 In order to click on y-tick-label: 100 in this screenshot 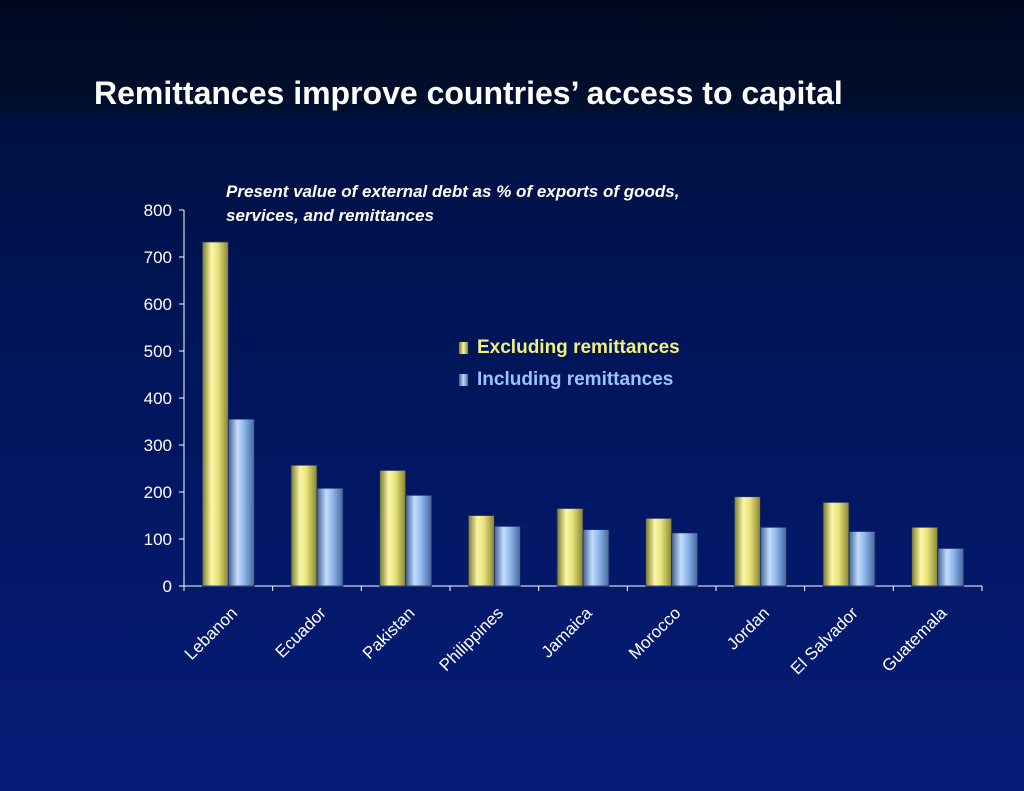, I will do `click(158, 539)`.